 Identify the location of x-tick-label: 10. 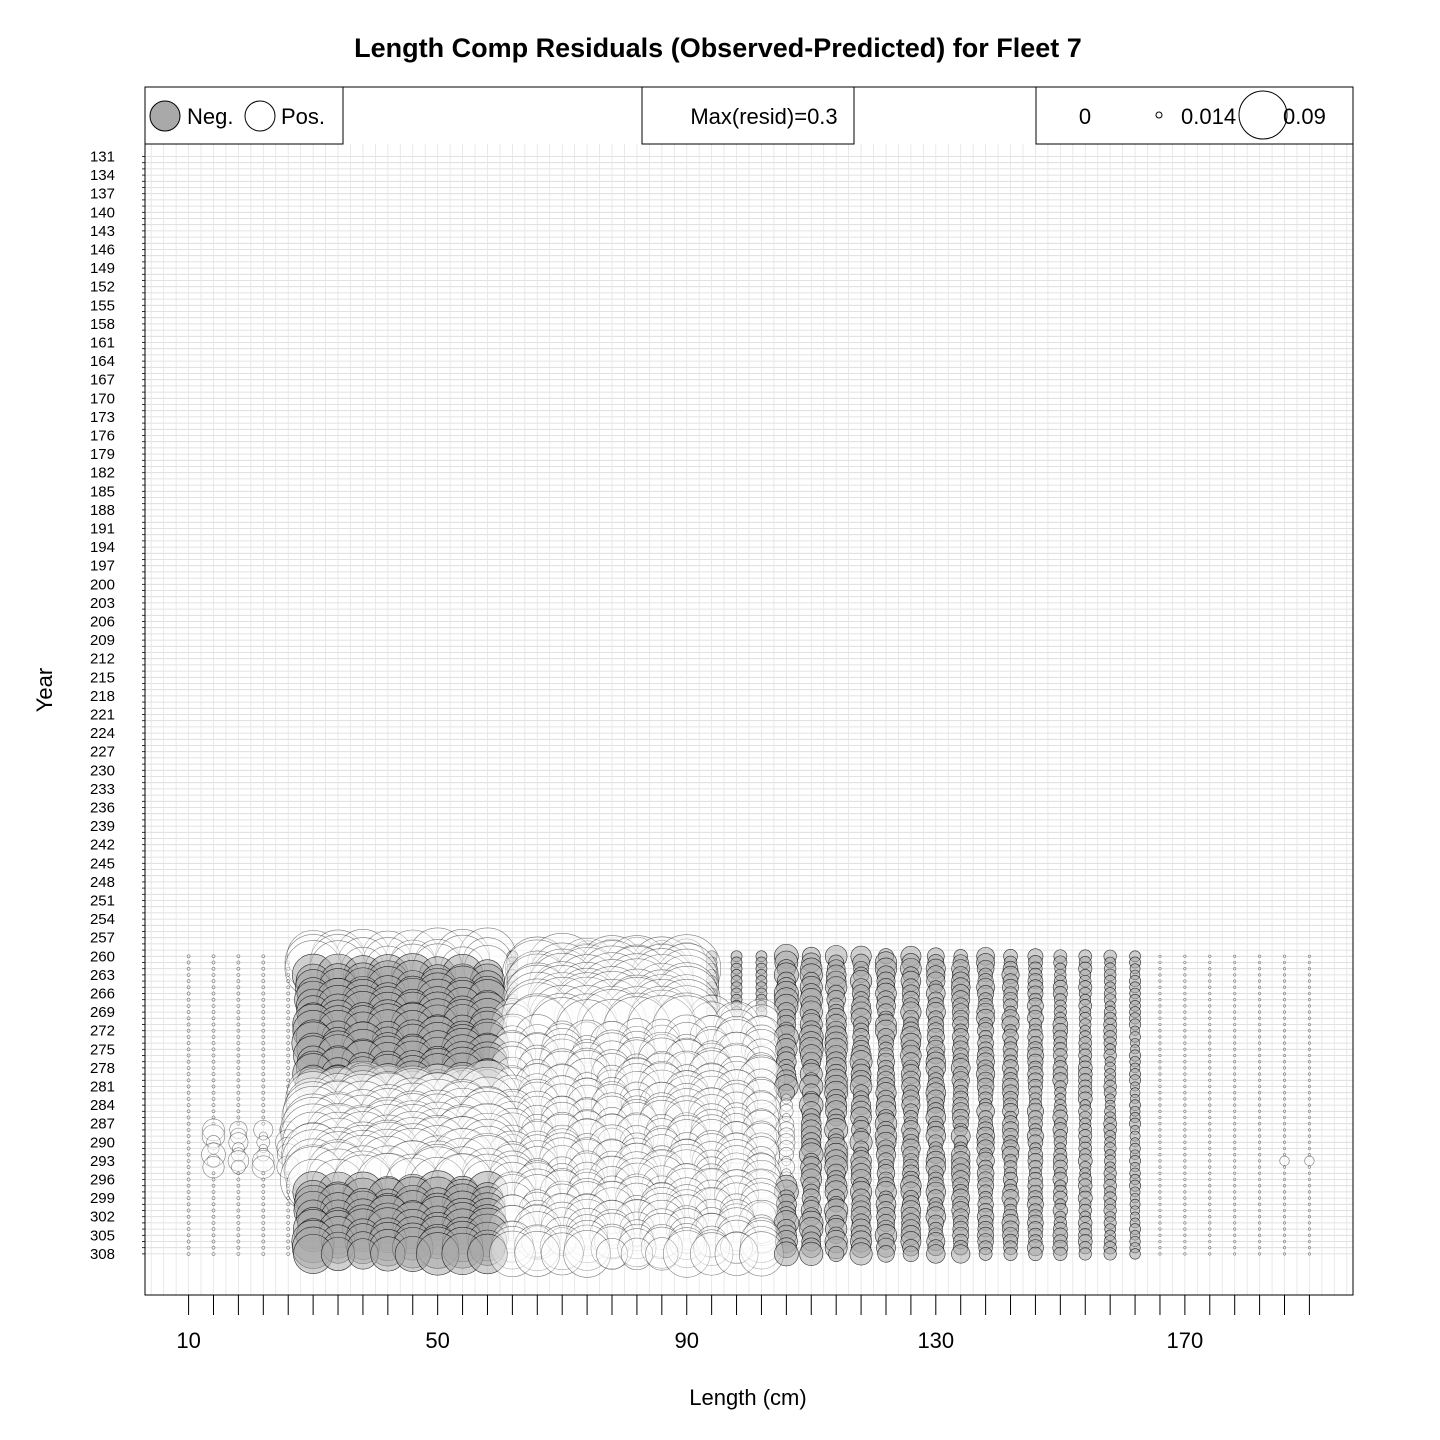
(188, 1340).